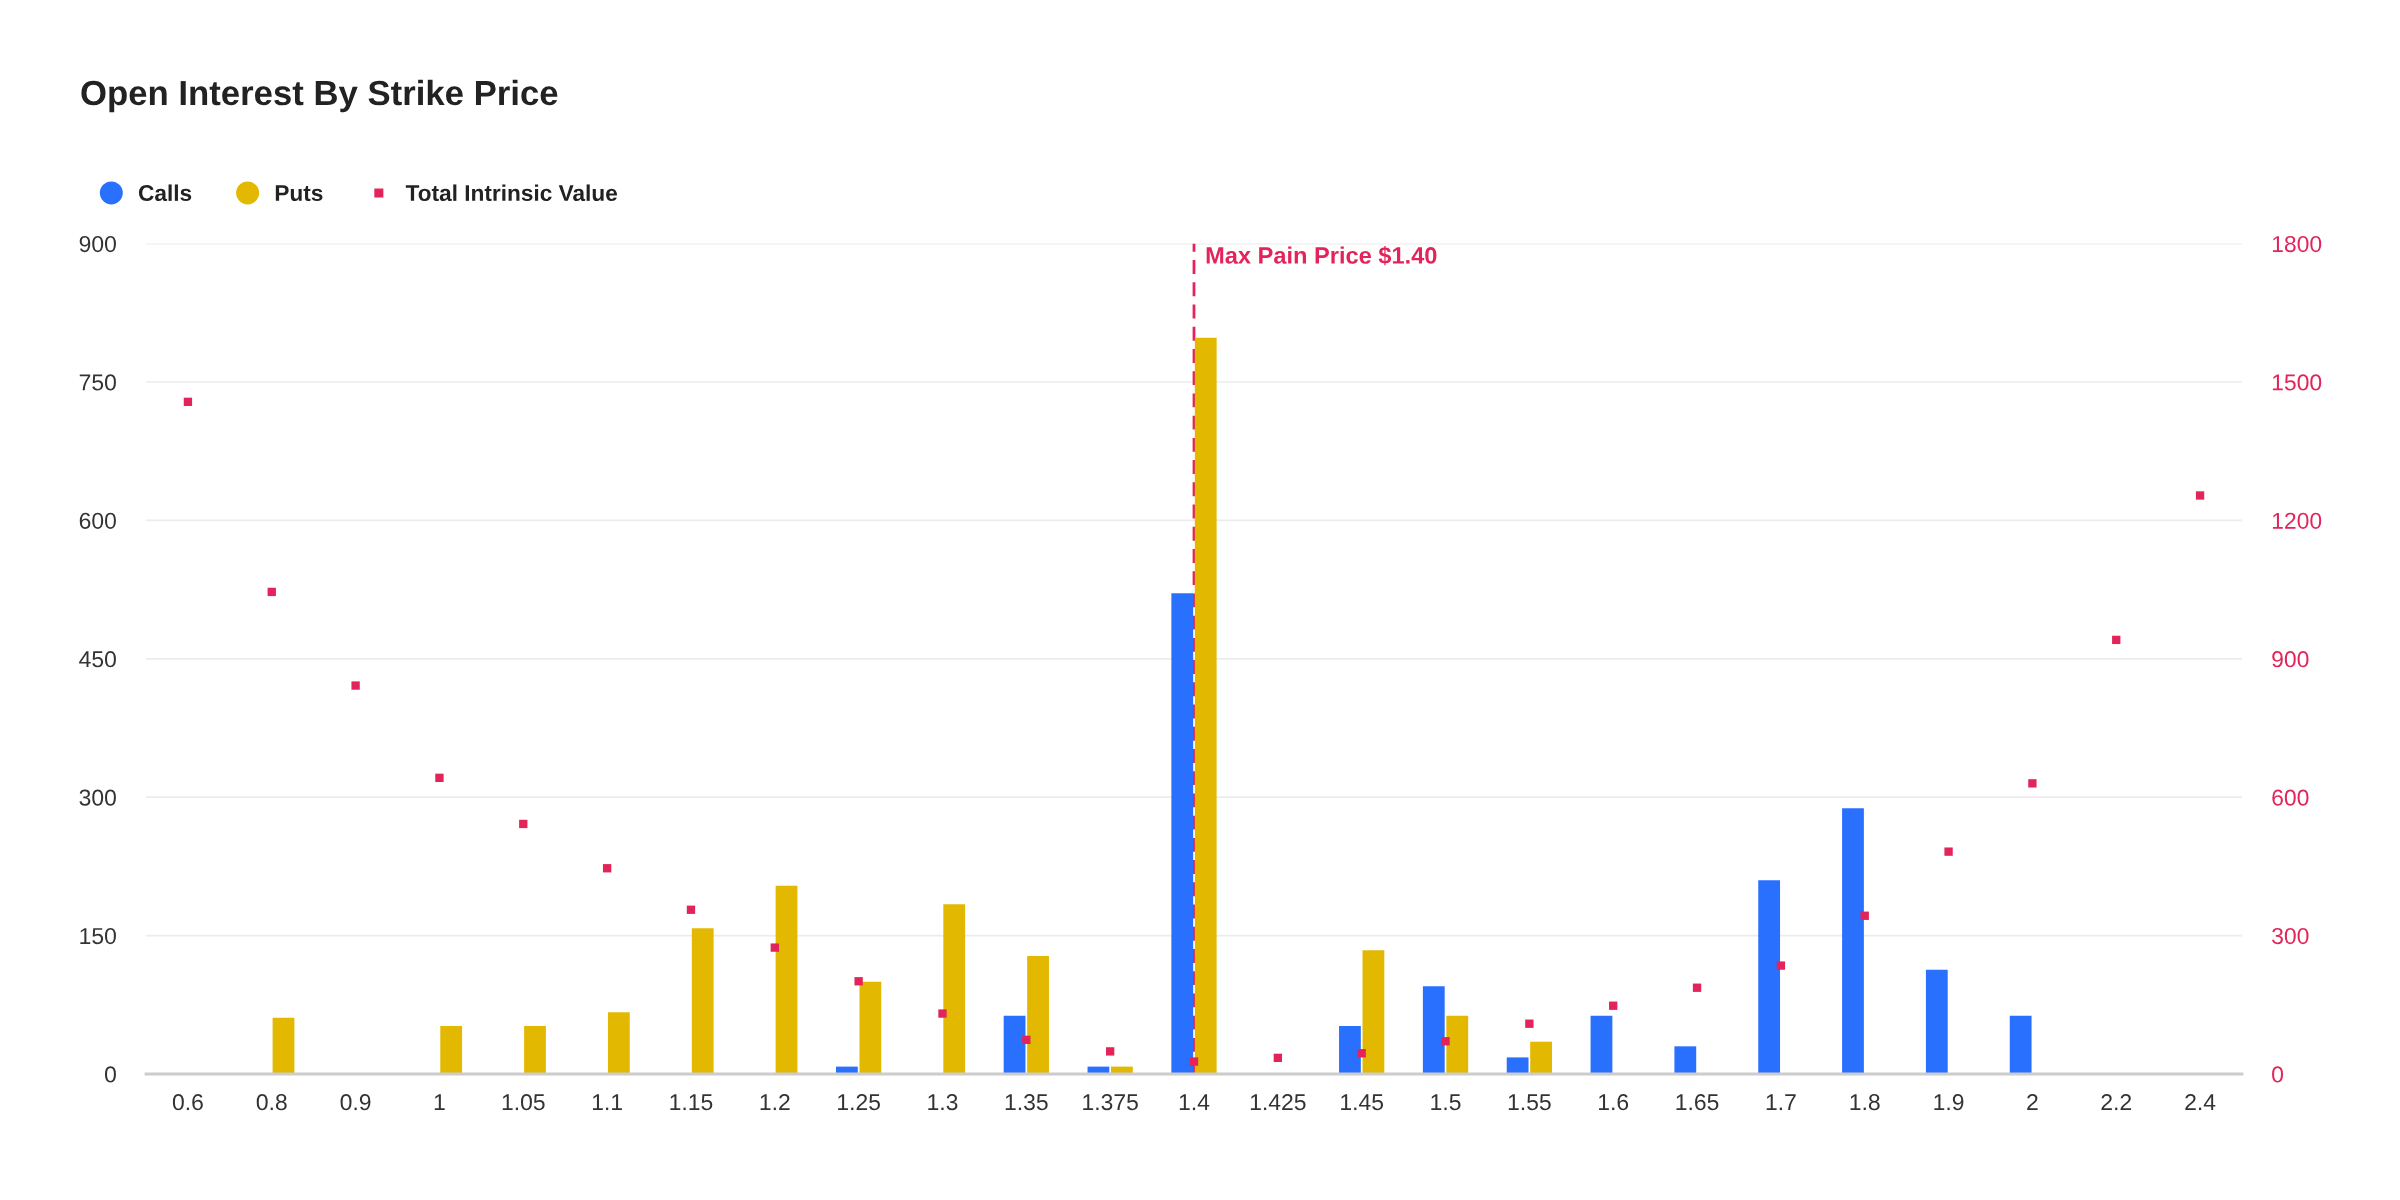 The image size is (2400, 1200). What do you see at coordinates (2290, 659) in the screenshot?
I see `y2-tick-label: 900` at bounding box center [2290, 659].